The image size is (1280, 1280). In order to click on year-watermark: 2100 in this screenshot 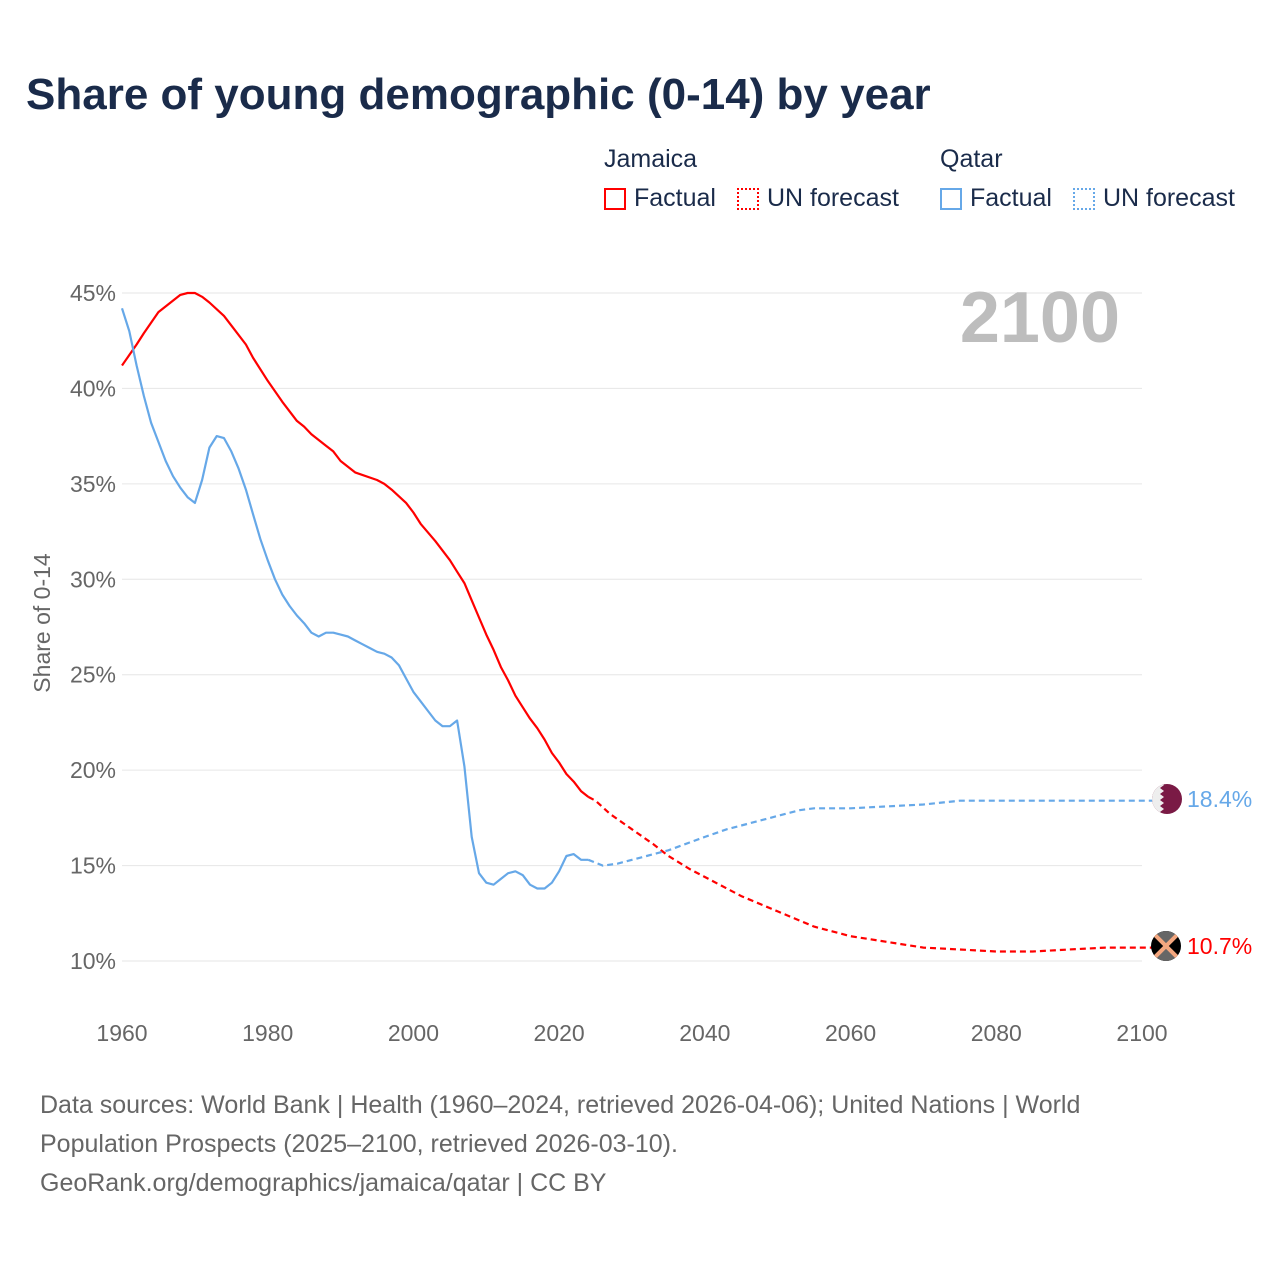, I will do `click(1040, 318)`.